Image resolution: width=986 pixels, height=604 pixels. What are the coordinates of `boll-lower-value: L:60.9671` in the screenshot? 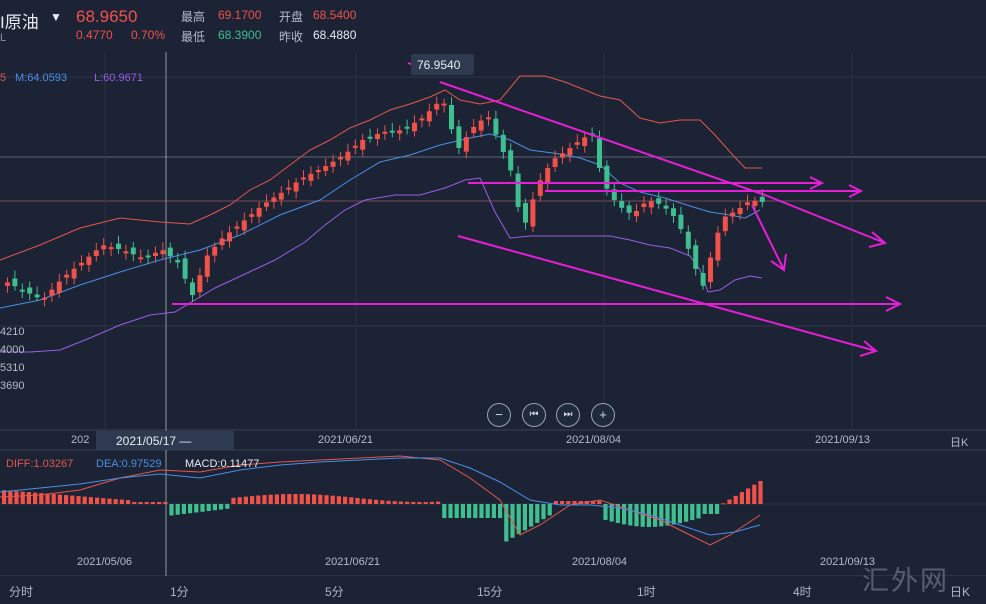 It's located at (118, 78).